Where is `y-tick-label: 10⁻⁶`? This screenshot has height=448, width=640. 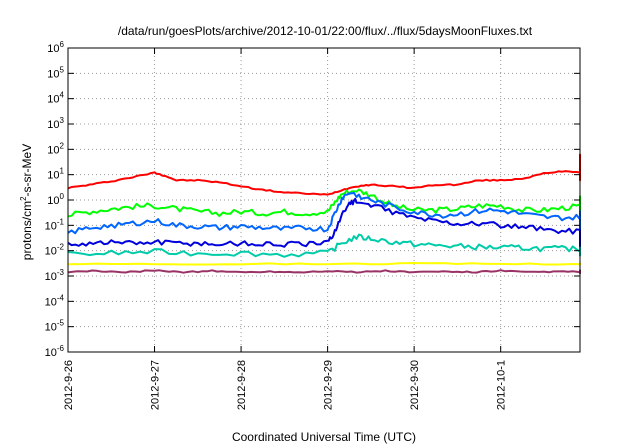
y-tick-label: 10⁻⁶ is located at coordinates (55, 351).